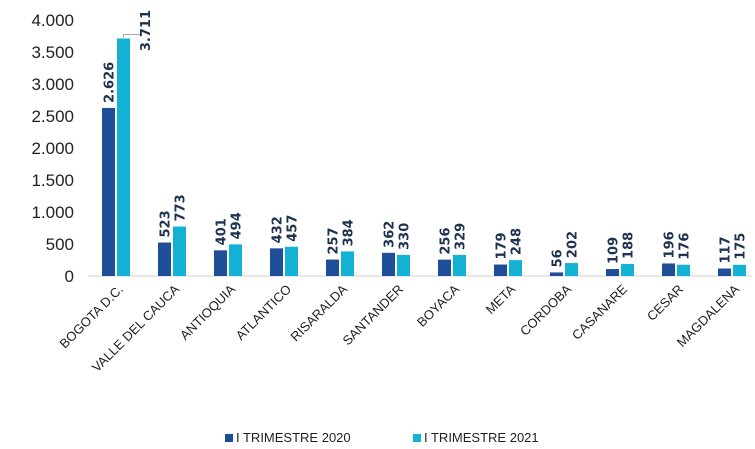 This screenshot has height=449, width=755. I want to click on x-tick-label: ATLANTICO, so click(264, 313).